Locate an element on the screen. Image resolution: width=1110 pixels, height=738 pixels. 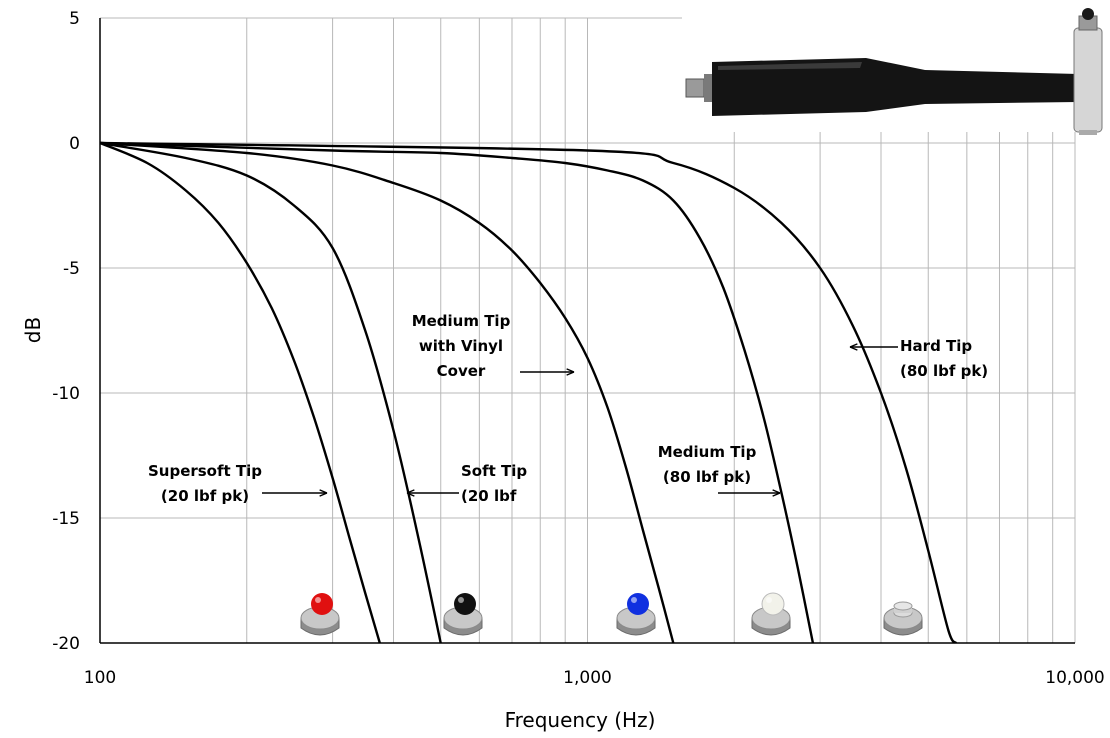
series-label-soft: Soft Tip is located at coordinates (494, 471).